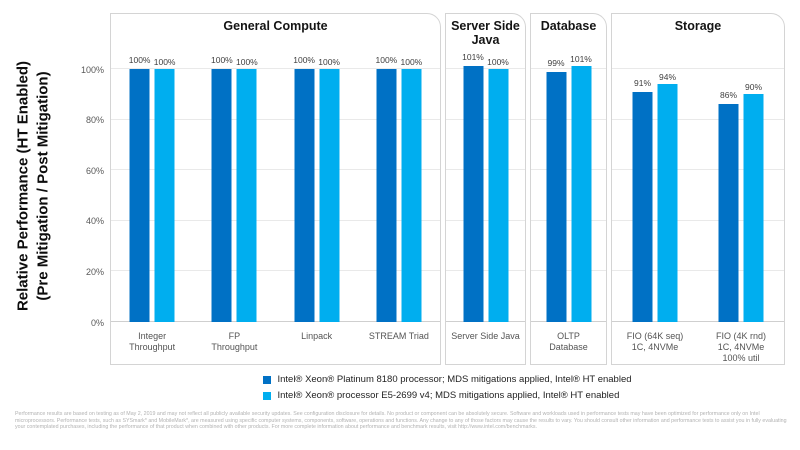 The width and height of the screenshot is (800, 450). Describe the element at coordinates (568, 347) in the screenshot. I see `category-label-line: Database` at that location.